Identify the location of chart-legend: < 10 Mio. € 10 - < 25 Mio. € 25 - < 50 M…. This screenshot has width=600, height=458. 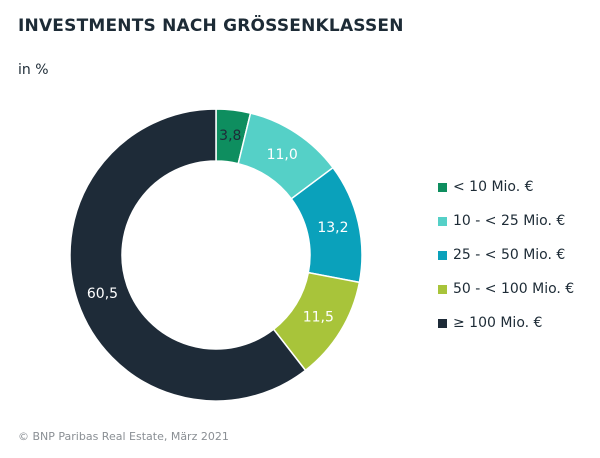
(506, 261).